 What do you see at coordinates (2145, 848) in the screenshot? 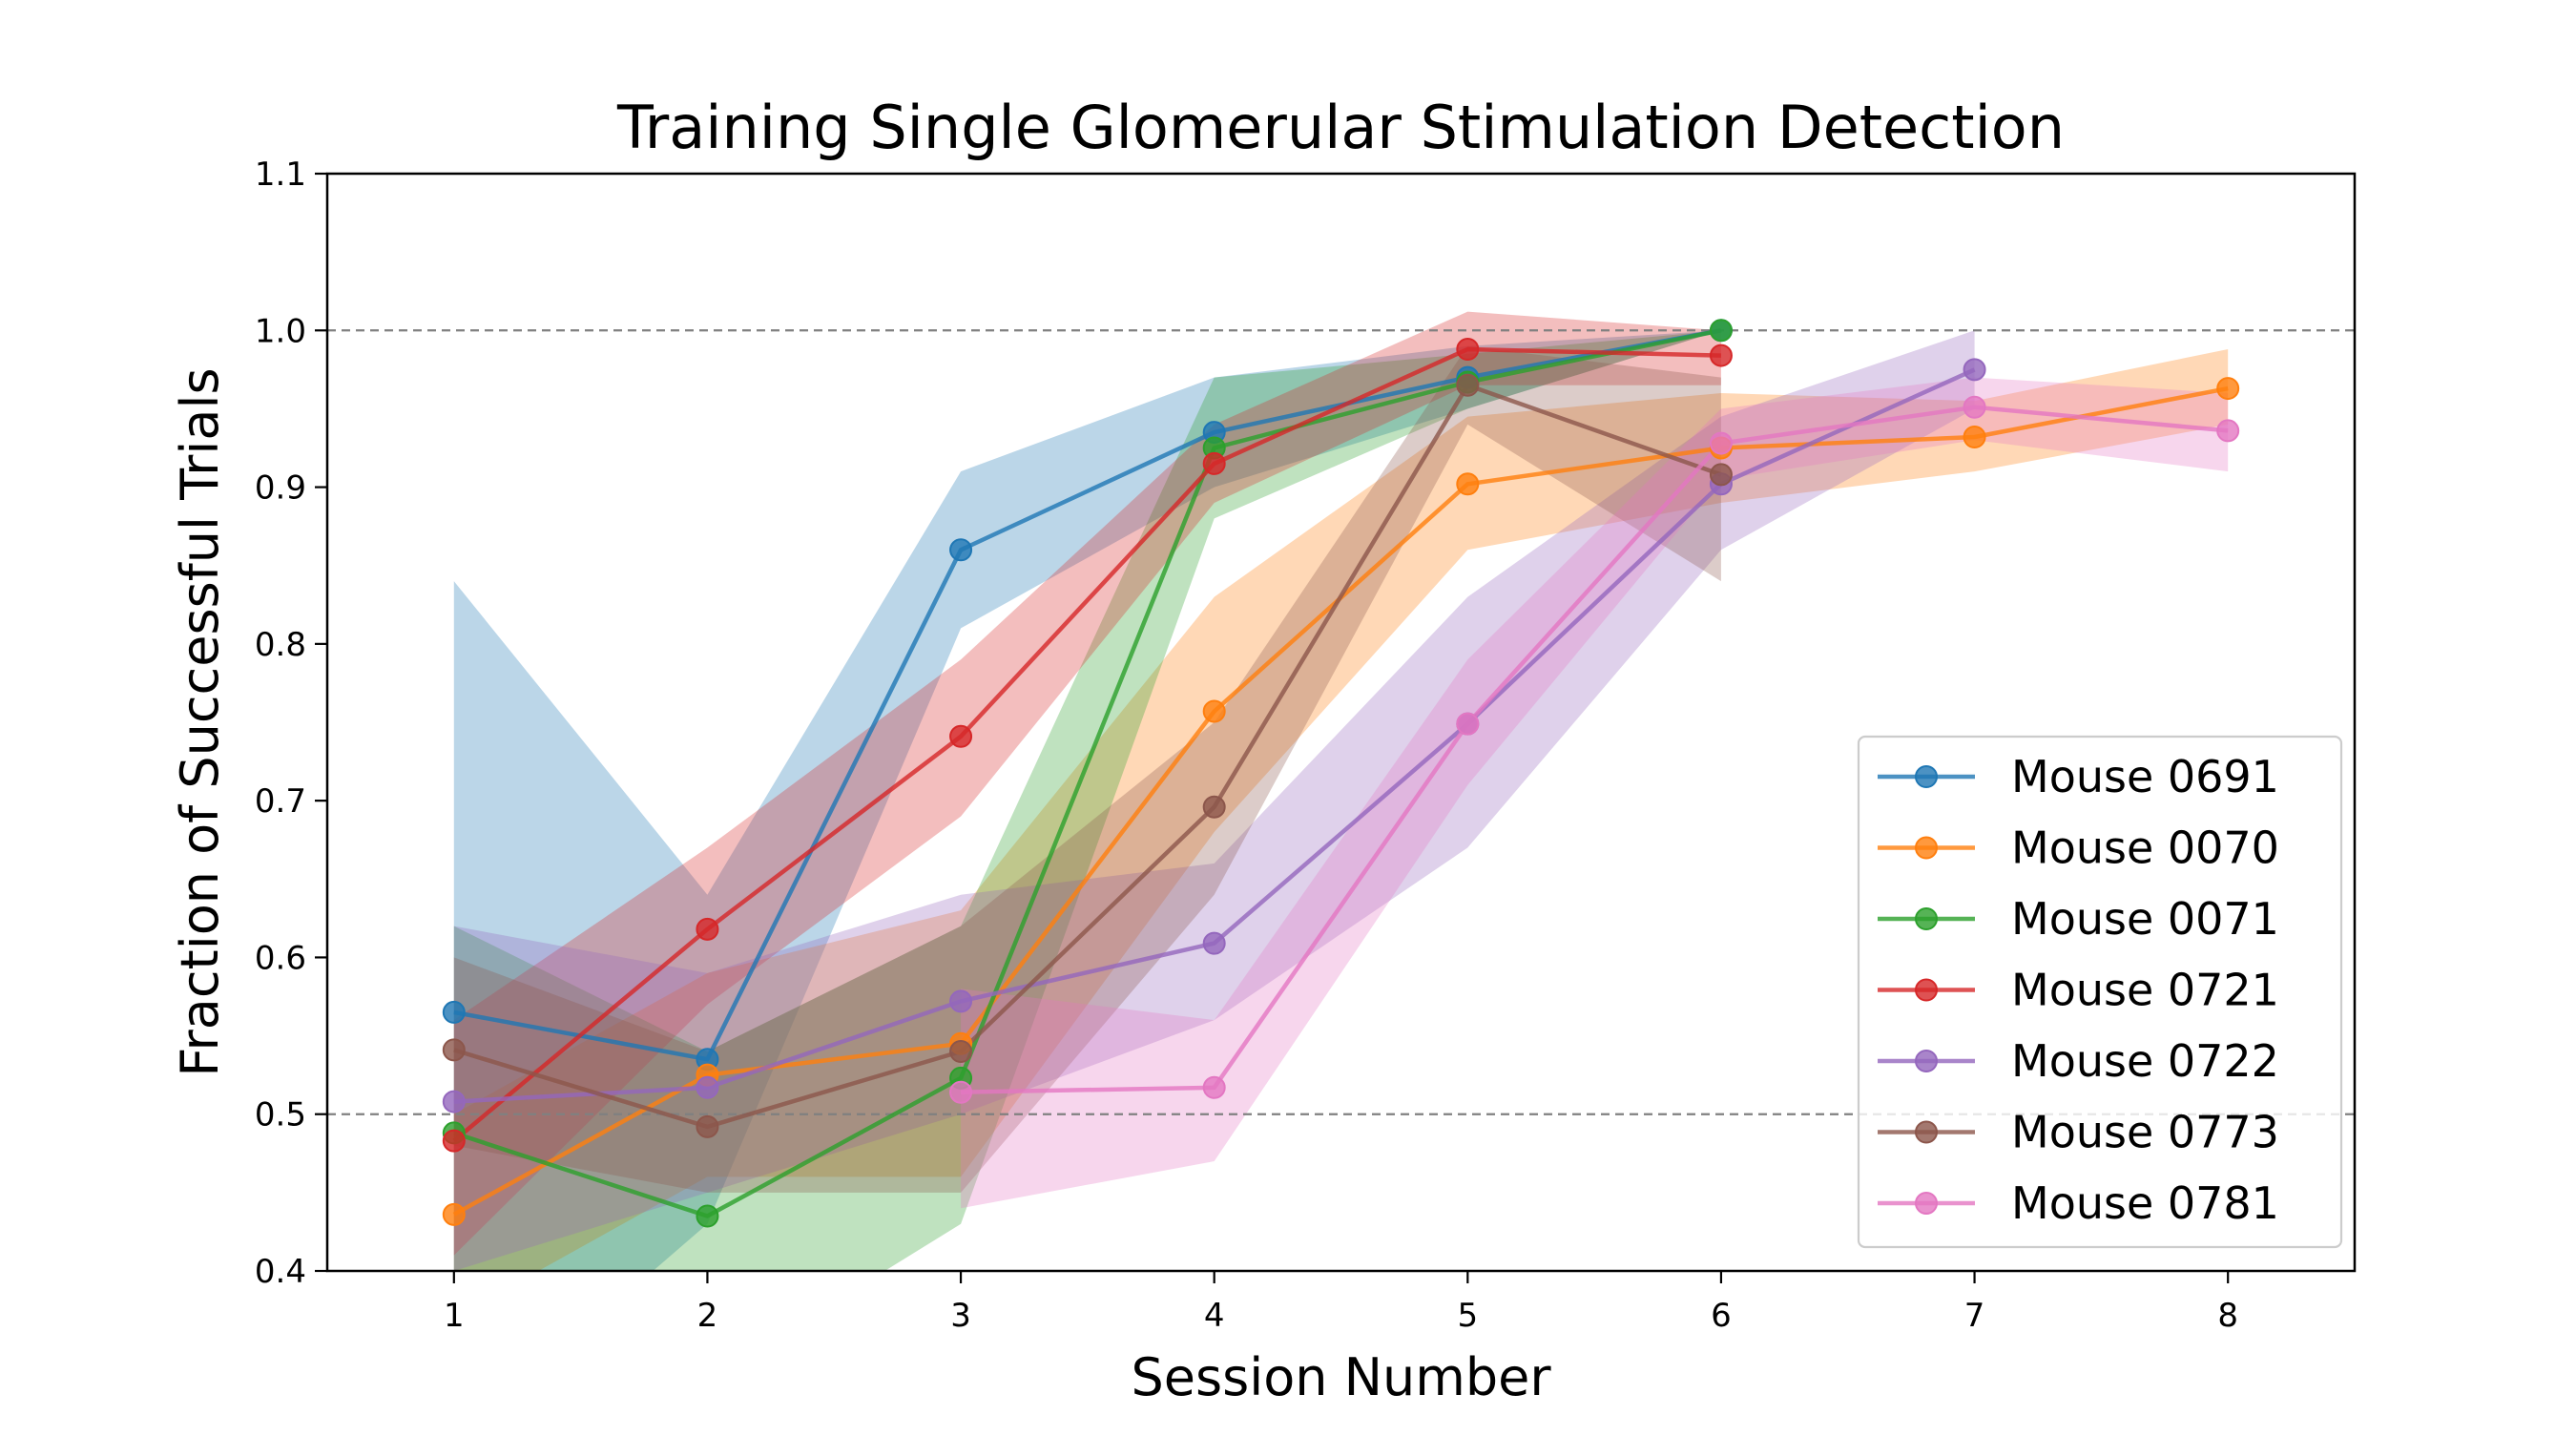
I see `legend-label-mouse-0070: Mouse 0070` at bounding box center [2145, 848].